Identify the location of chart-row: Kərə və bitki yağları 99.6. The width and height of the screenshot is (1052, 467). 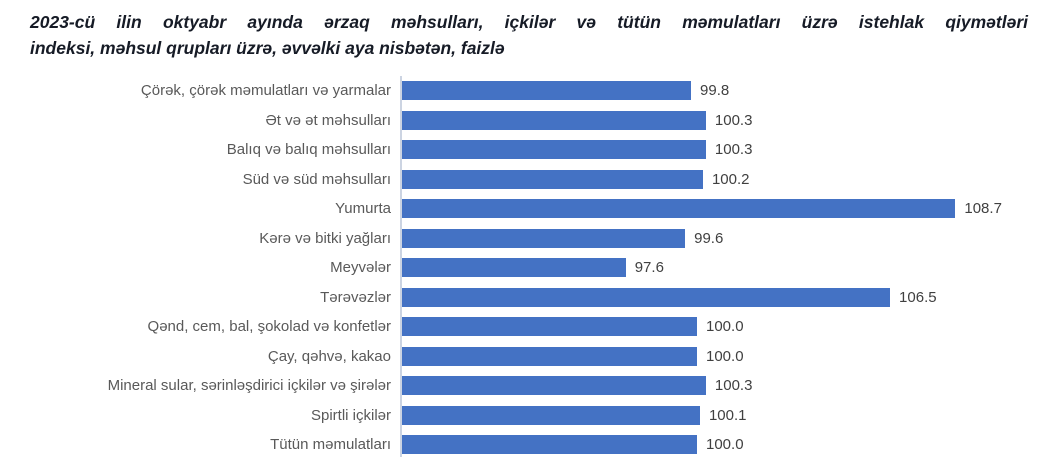
(526, 239).